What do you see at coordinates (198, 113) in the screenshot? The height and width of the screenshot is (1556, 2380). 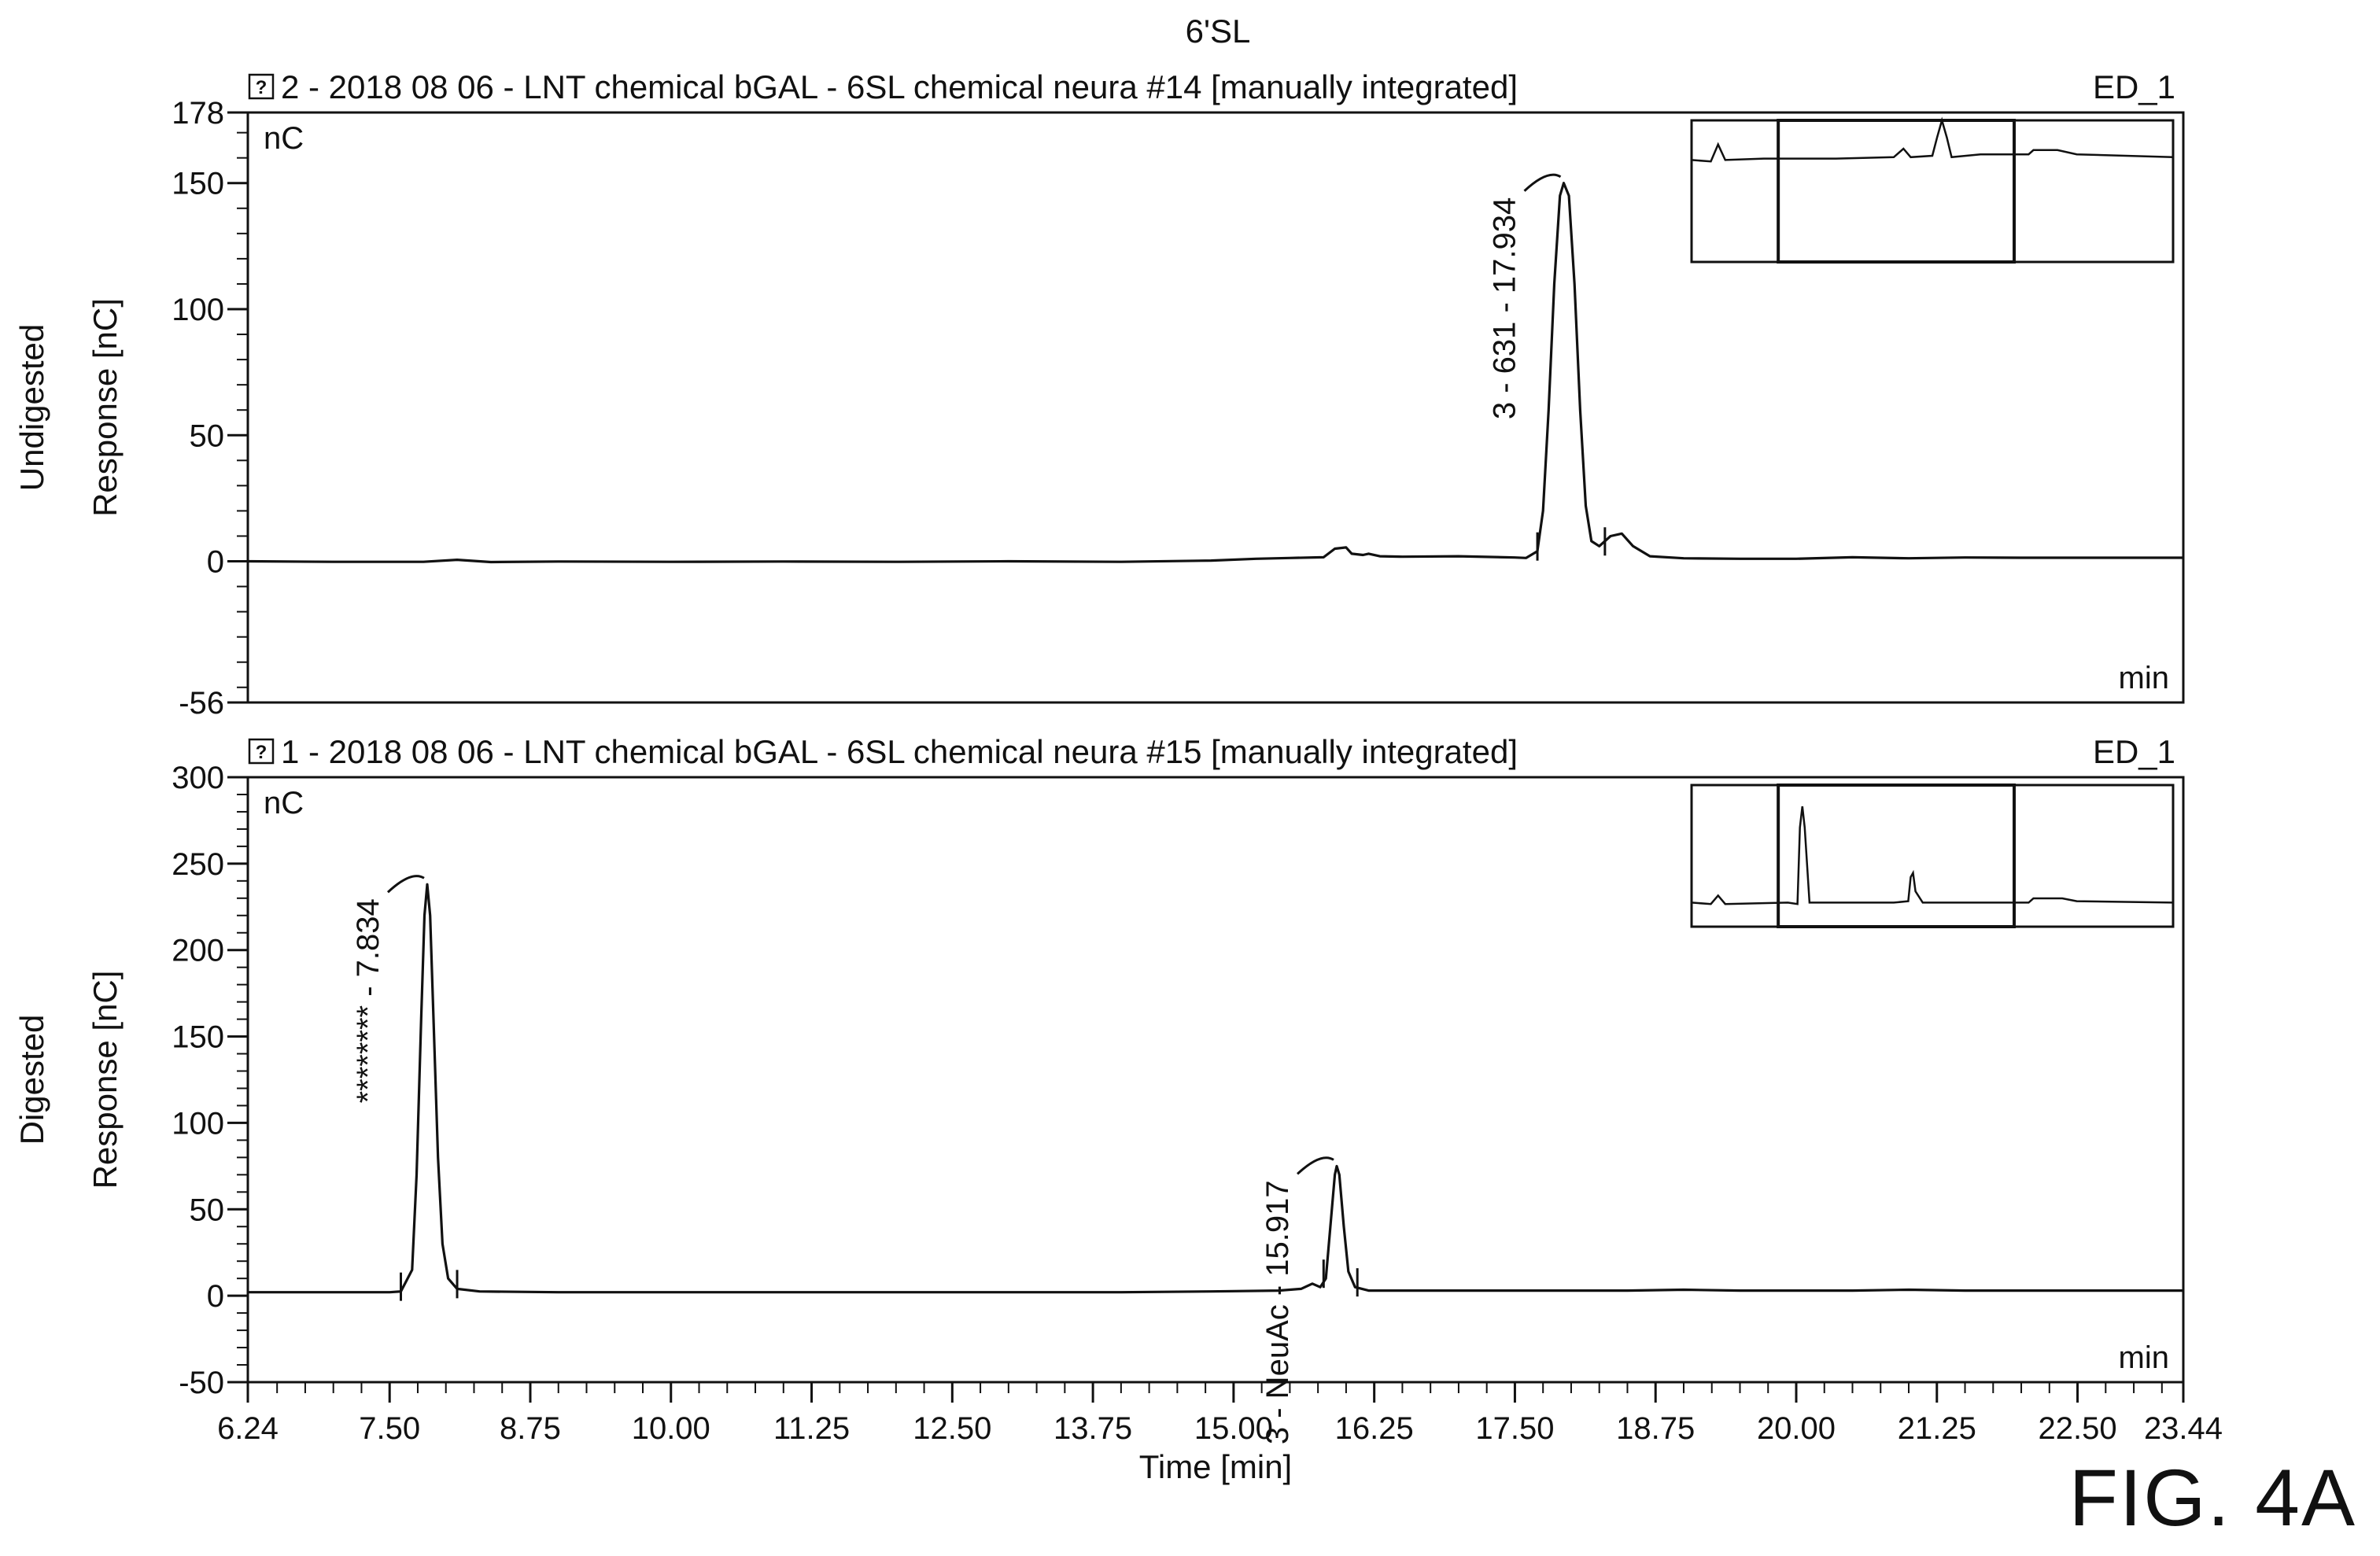 I see `y-tick-label: 178` at bounding box center [198, 113].